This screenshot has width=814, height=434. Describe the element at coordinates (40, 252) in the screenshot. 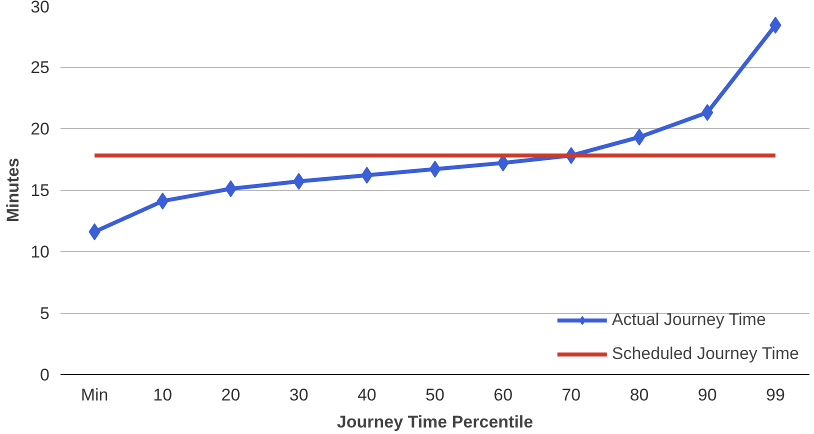

I see `y-tick-label: 10` at that location.